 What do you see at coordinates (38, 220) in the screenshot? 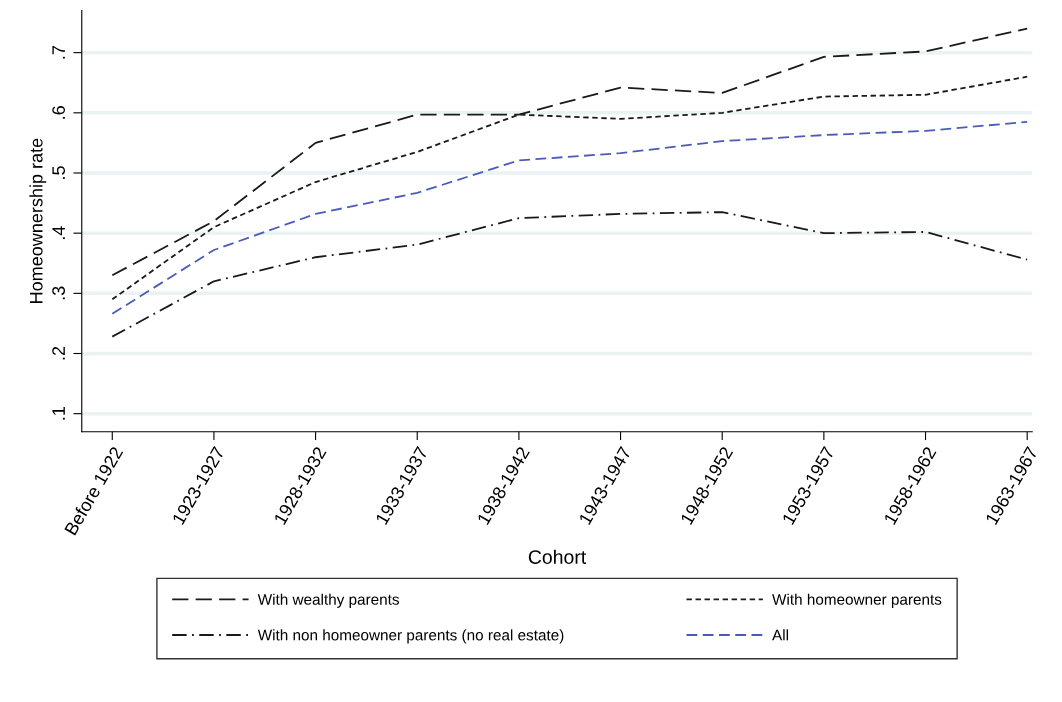
I see `y-axis-title: Homeownership rate` at bounding box center [38, 220].